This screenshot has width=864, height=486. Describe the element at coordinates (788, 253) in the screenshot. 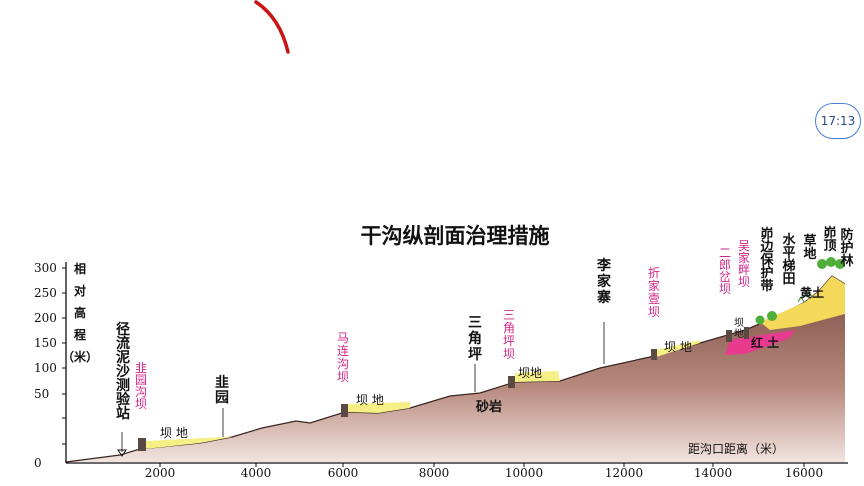

I see `label-terrace: 平` at that location.